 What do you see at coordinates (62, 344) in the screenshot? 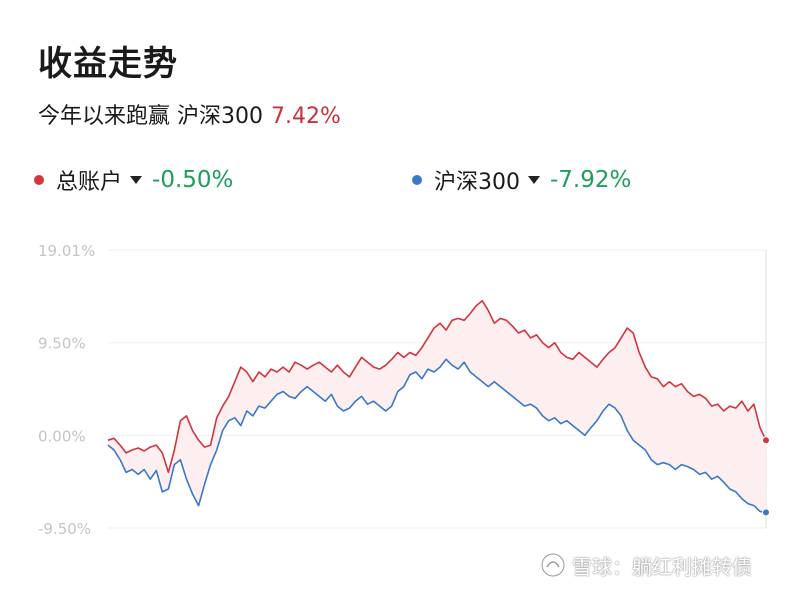
I see `y-tick-label: 9.50%` at bounding box center [62, 344].